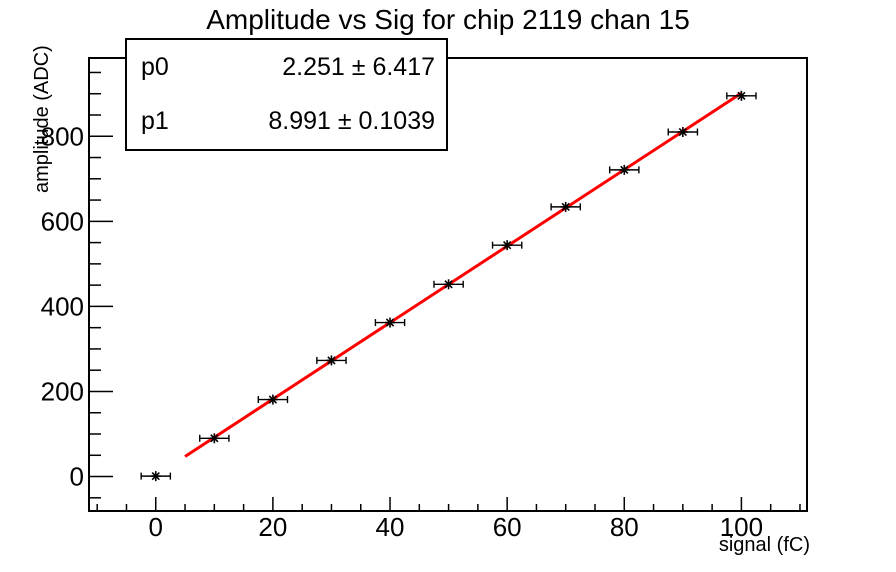  What do you see at coordinates (741, 527) in the screenshot?
I see `x-tick-label: 100` at bounding box center [741, 527].